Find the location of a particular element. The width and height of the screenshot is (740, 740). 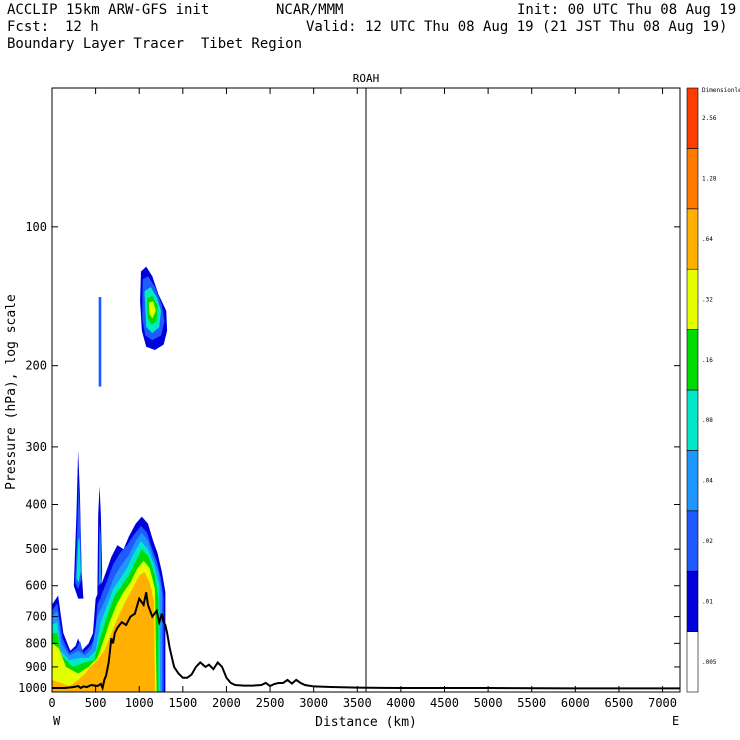

y-tick-label: 1000 is located at coordinates (32, 688).